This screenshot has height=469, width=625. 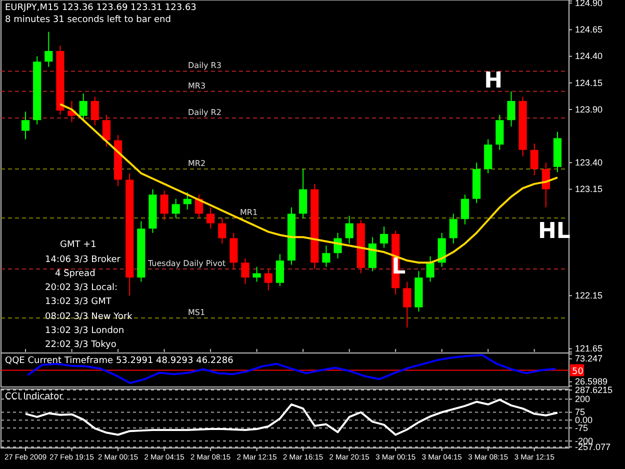 I want to click on ref-line-label: MR3, so click(x=197, y=85).